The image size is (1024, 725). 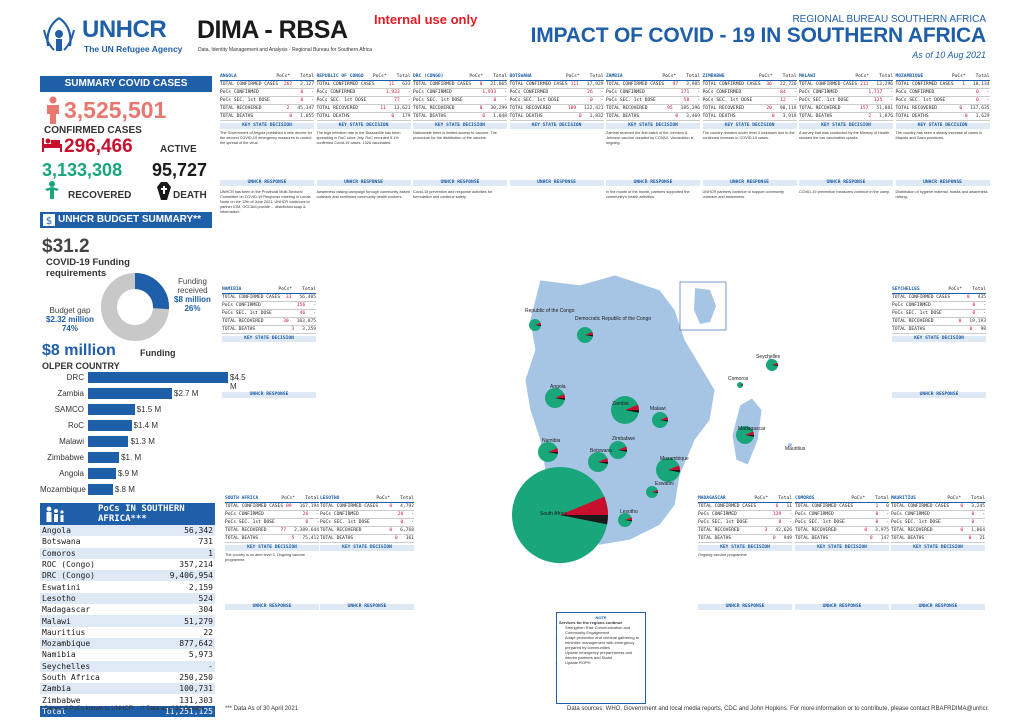 What do you see at coordinates (59, 598) in the screenshot?
I see `pocs-country: Lesotho` at bounding box center [59, 598].